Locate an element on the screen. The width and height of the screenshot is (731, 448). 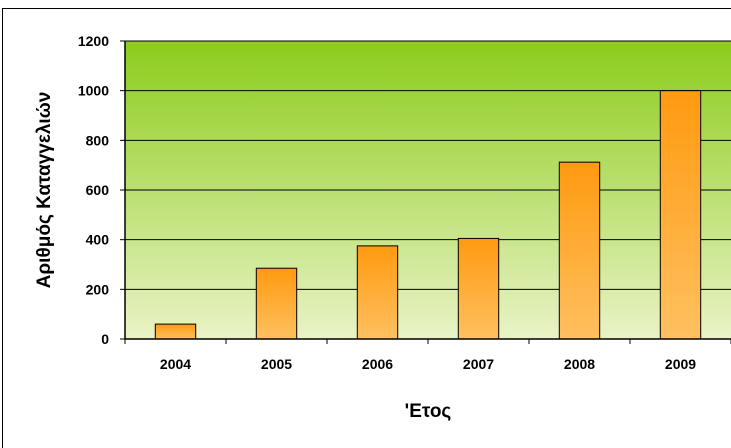
y-axis-title: Αριθμός Καταγγελιών is located at coordinates (44, 190).